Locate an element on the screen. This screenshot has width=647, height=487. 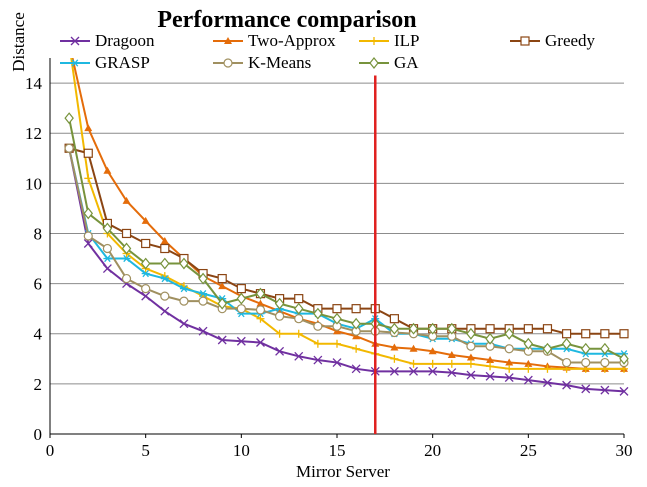
y-tick-label-0: 0 is located at coordinates (38, 434).